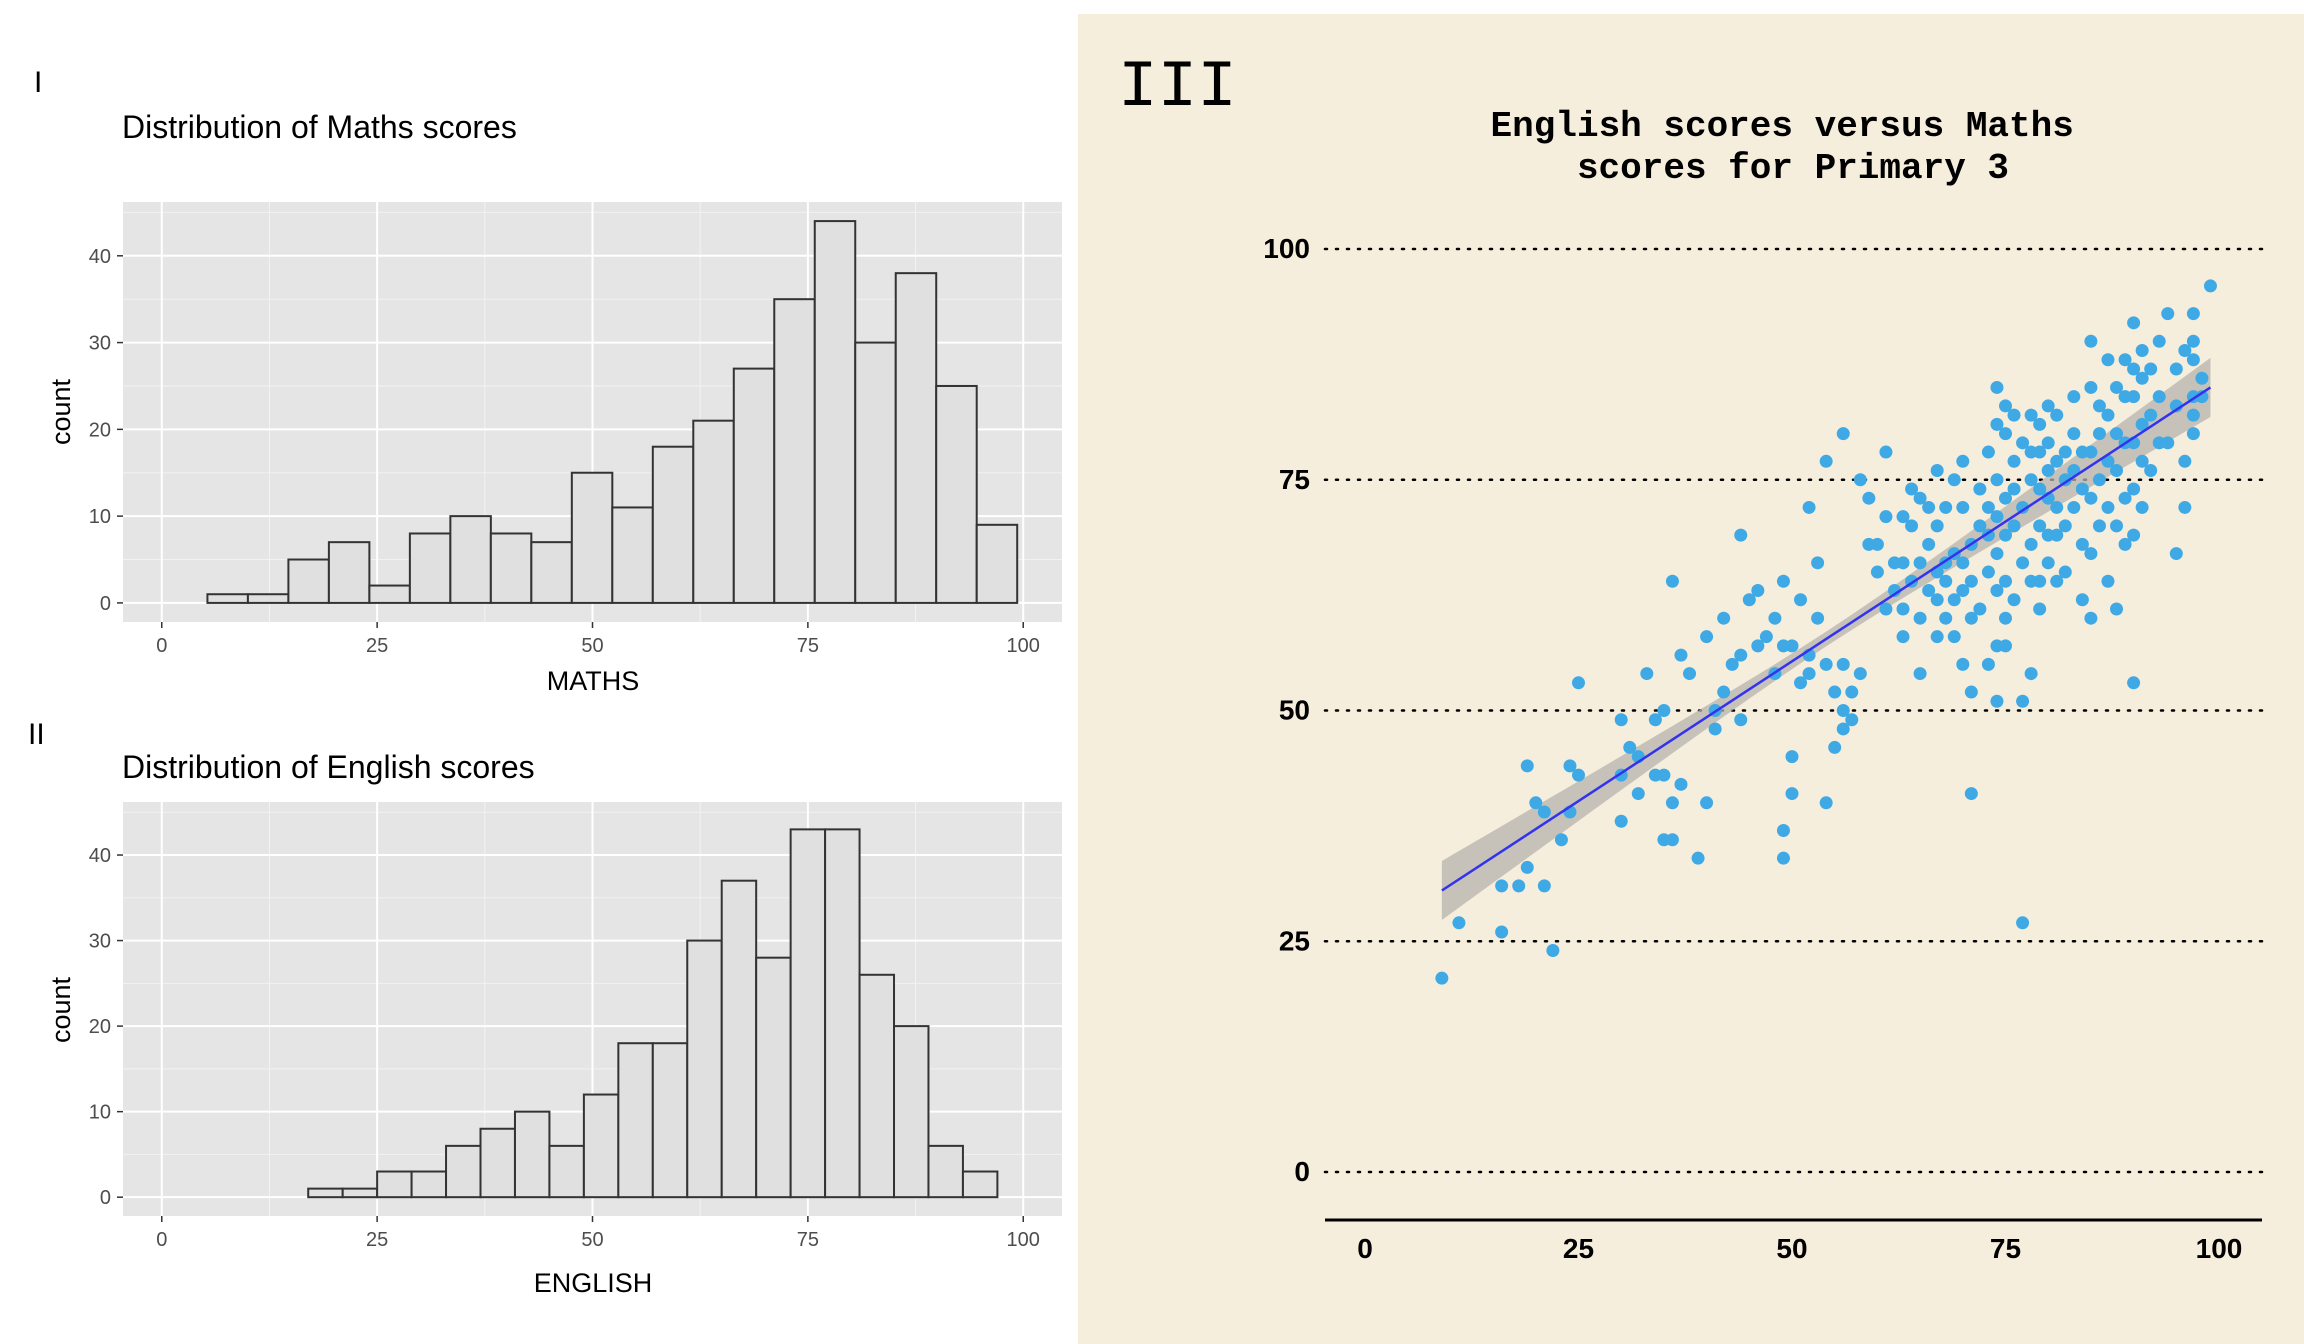 The image size is (2304, 1344). What do you see at coordinates (1294, 940) in the screenshot?
I see `scatter-y-tick-label: 25` at bounding box center [1294, 940].